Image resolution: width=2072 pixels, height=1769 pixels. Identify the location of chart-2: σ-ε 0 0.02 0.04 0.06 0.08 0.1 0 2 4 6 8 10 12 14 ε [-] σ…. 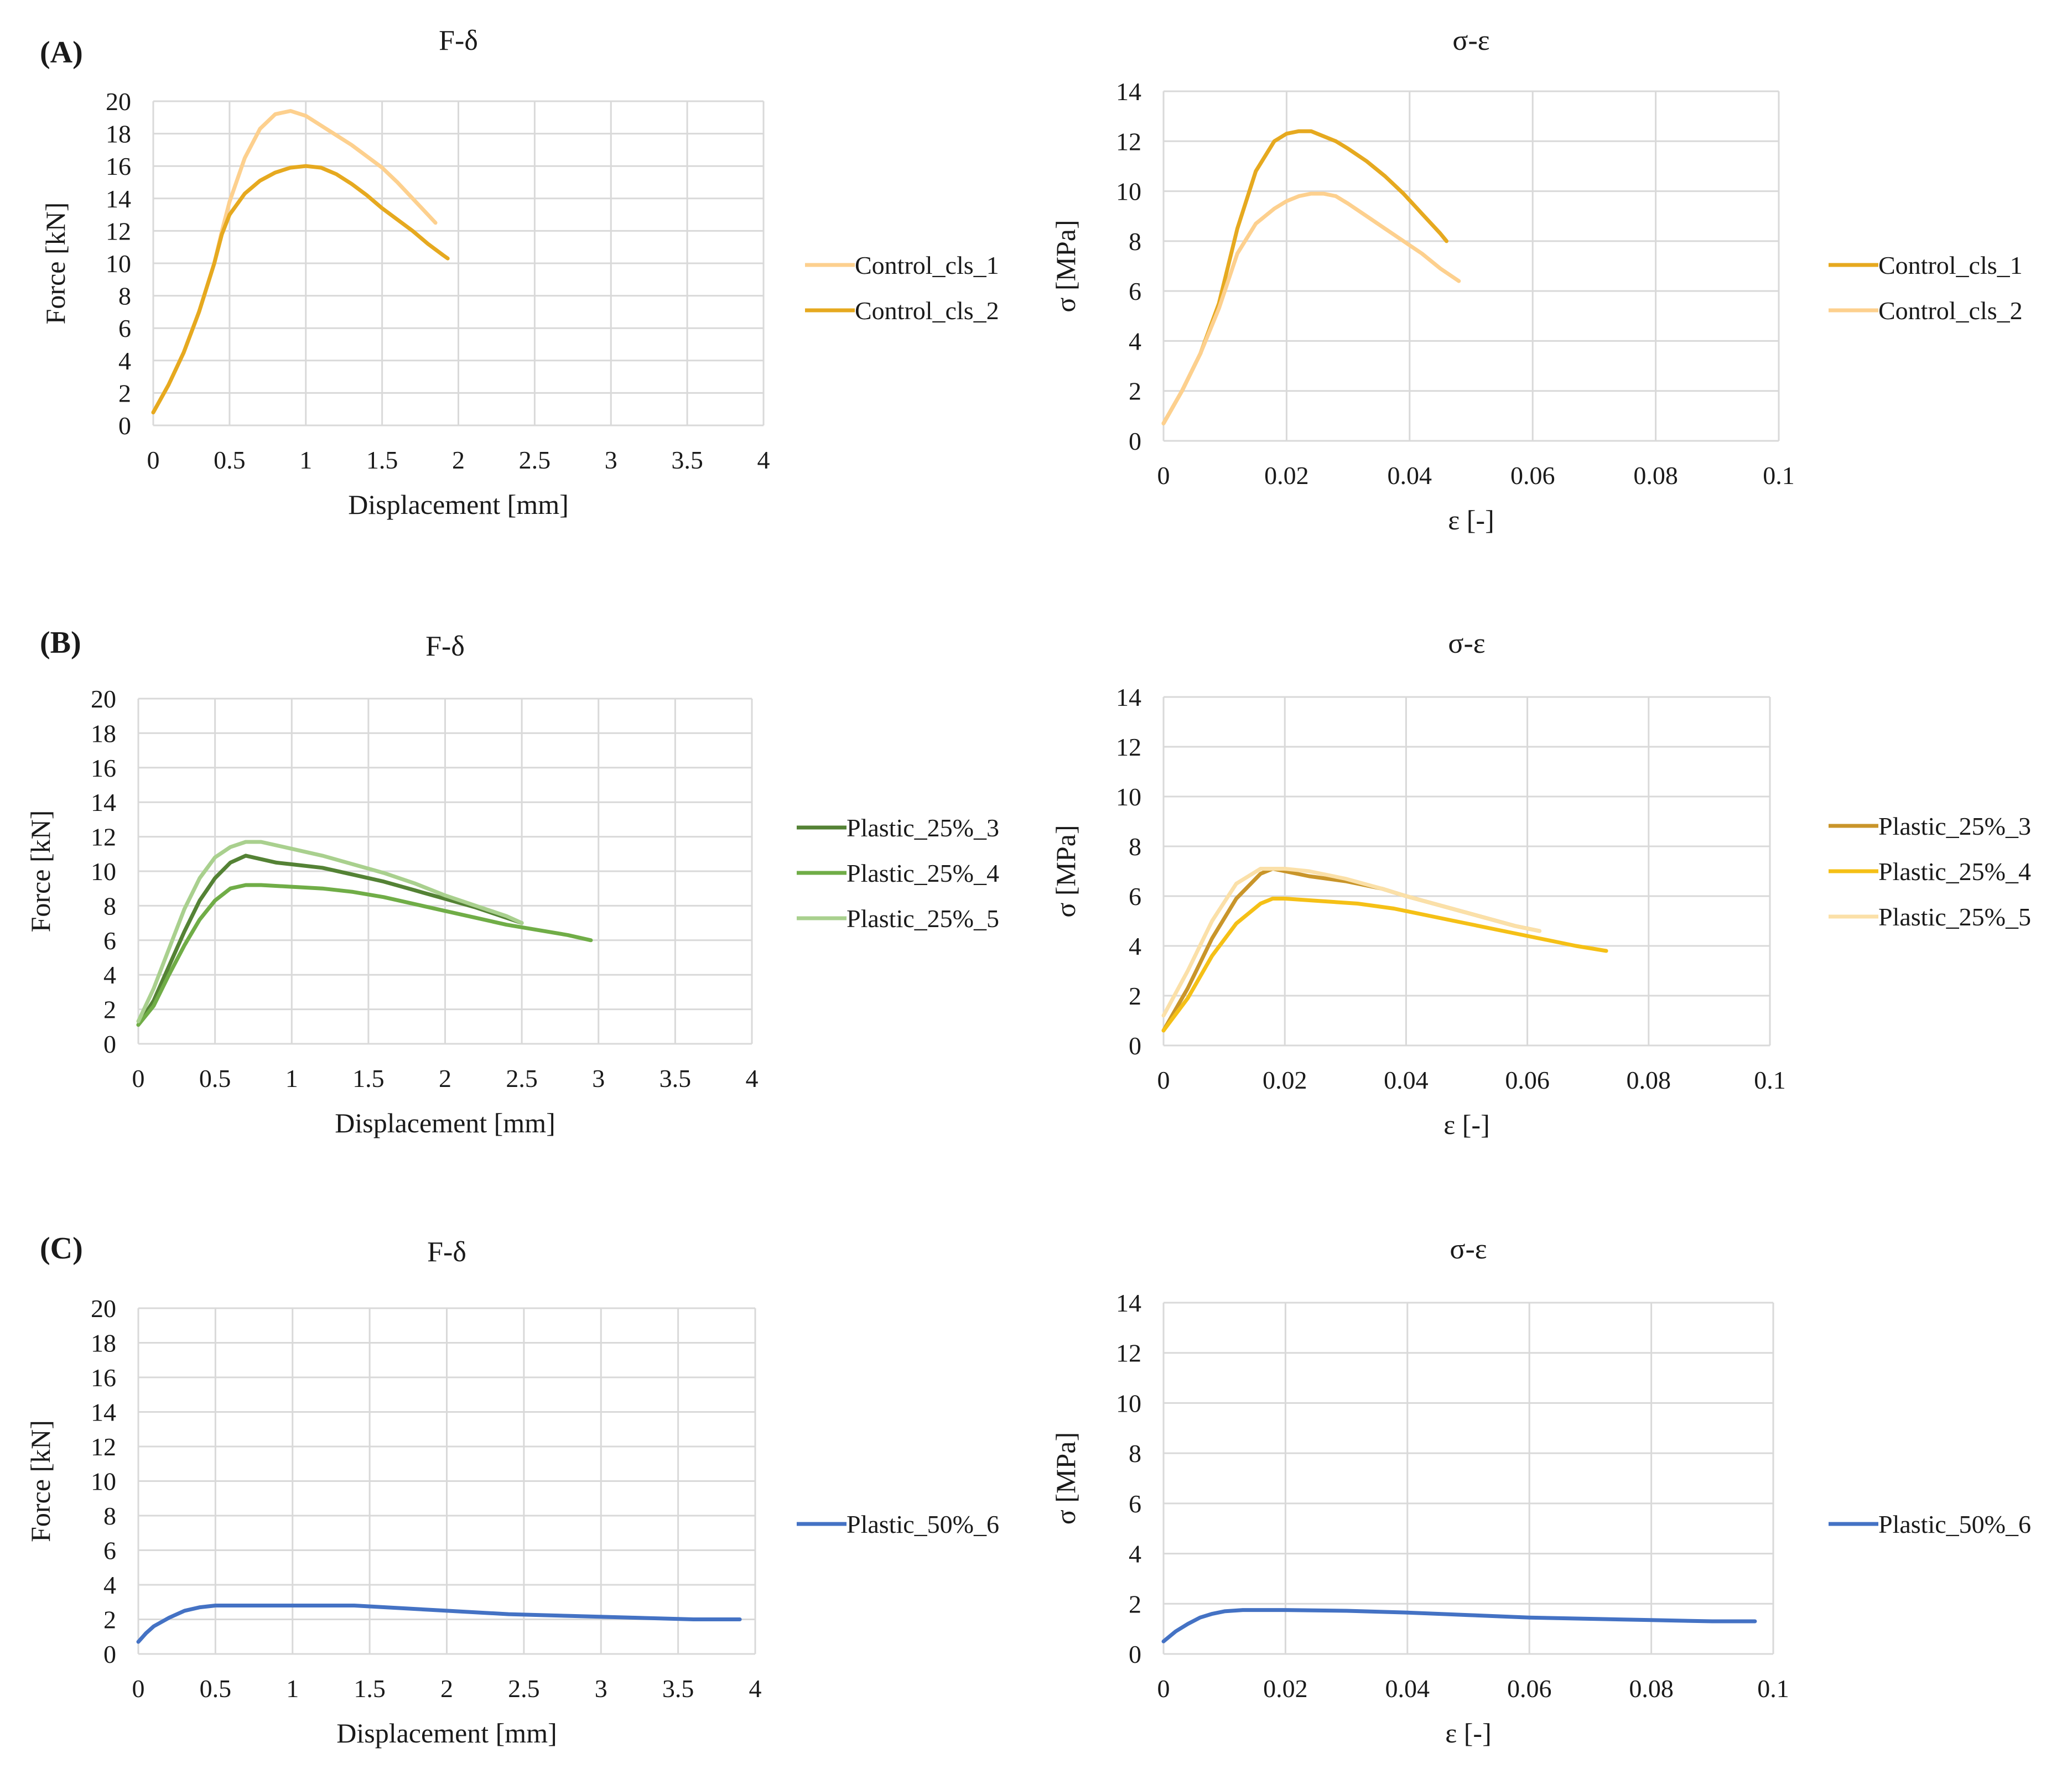
(1536, 280).